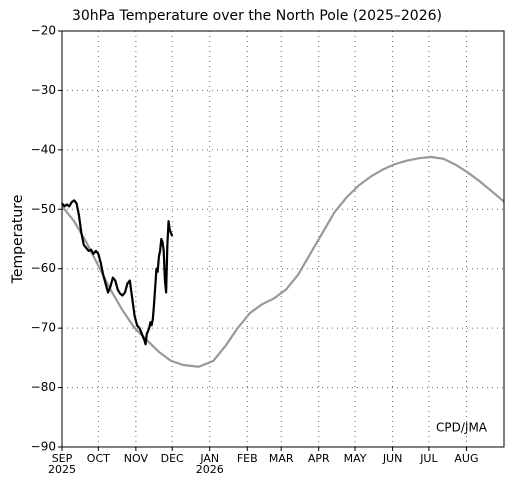  Describe the element at coordinates (172, 458) in the screenshot. I see `x-tick-label: DEC` at that location.